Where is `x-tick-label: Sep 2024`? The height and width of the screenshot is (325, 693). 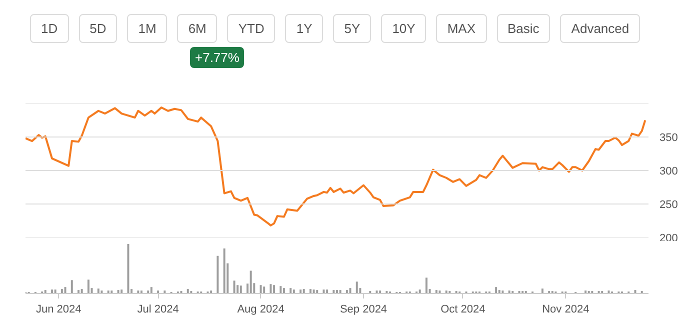 x-tick-label: Sep 2024 is located at coordinates (364, 310).